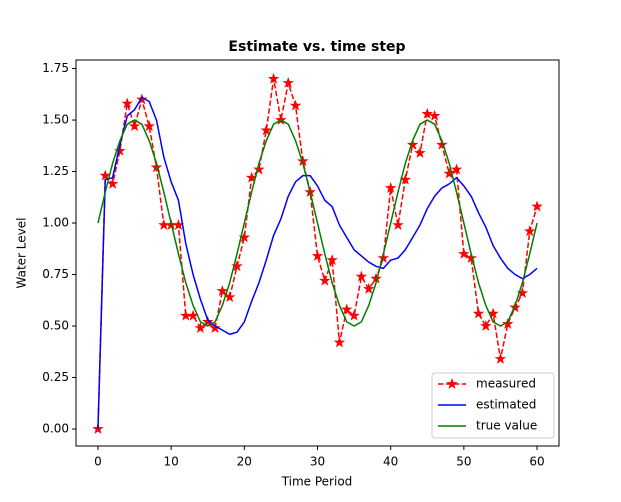 This screenshot has height=502, width=621. What do you see at coordinates (317, 462) in the screenshot?
I see `x-tick-label: 30` at bounding box center [317, 462].